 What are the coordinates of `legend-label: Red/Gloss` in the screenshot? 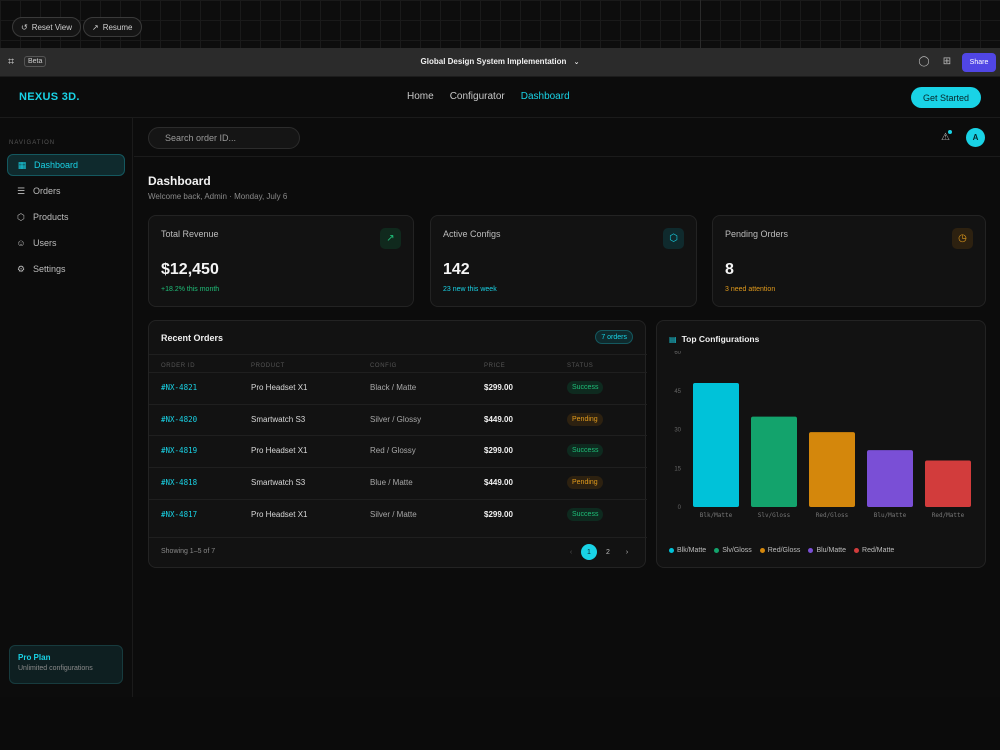 It's located at (784, 550).